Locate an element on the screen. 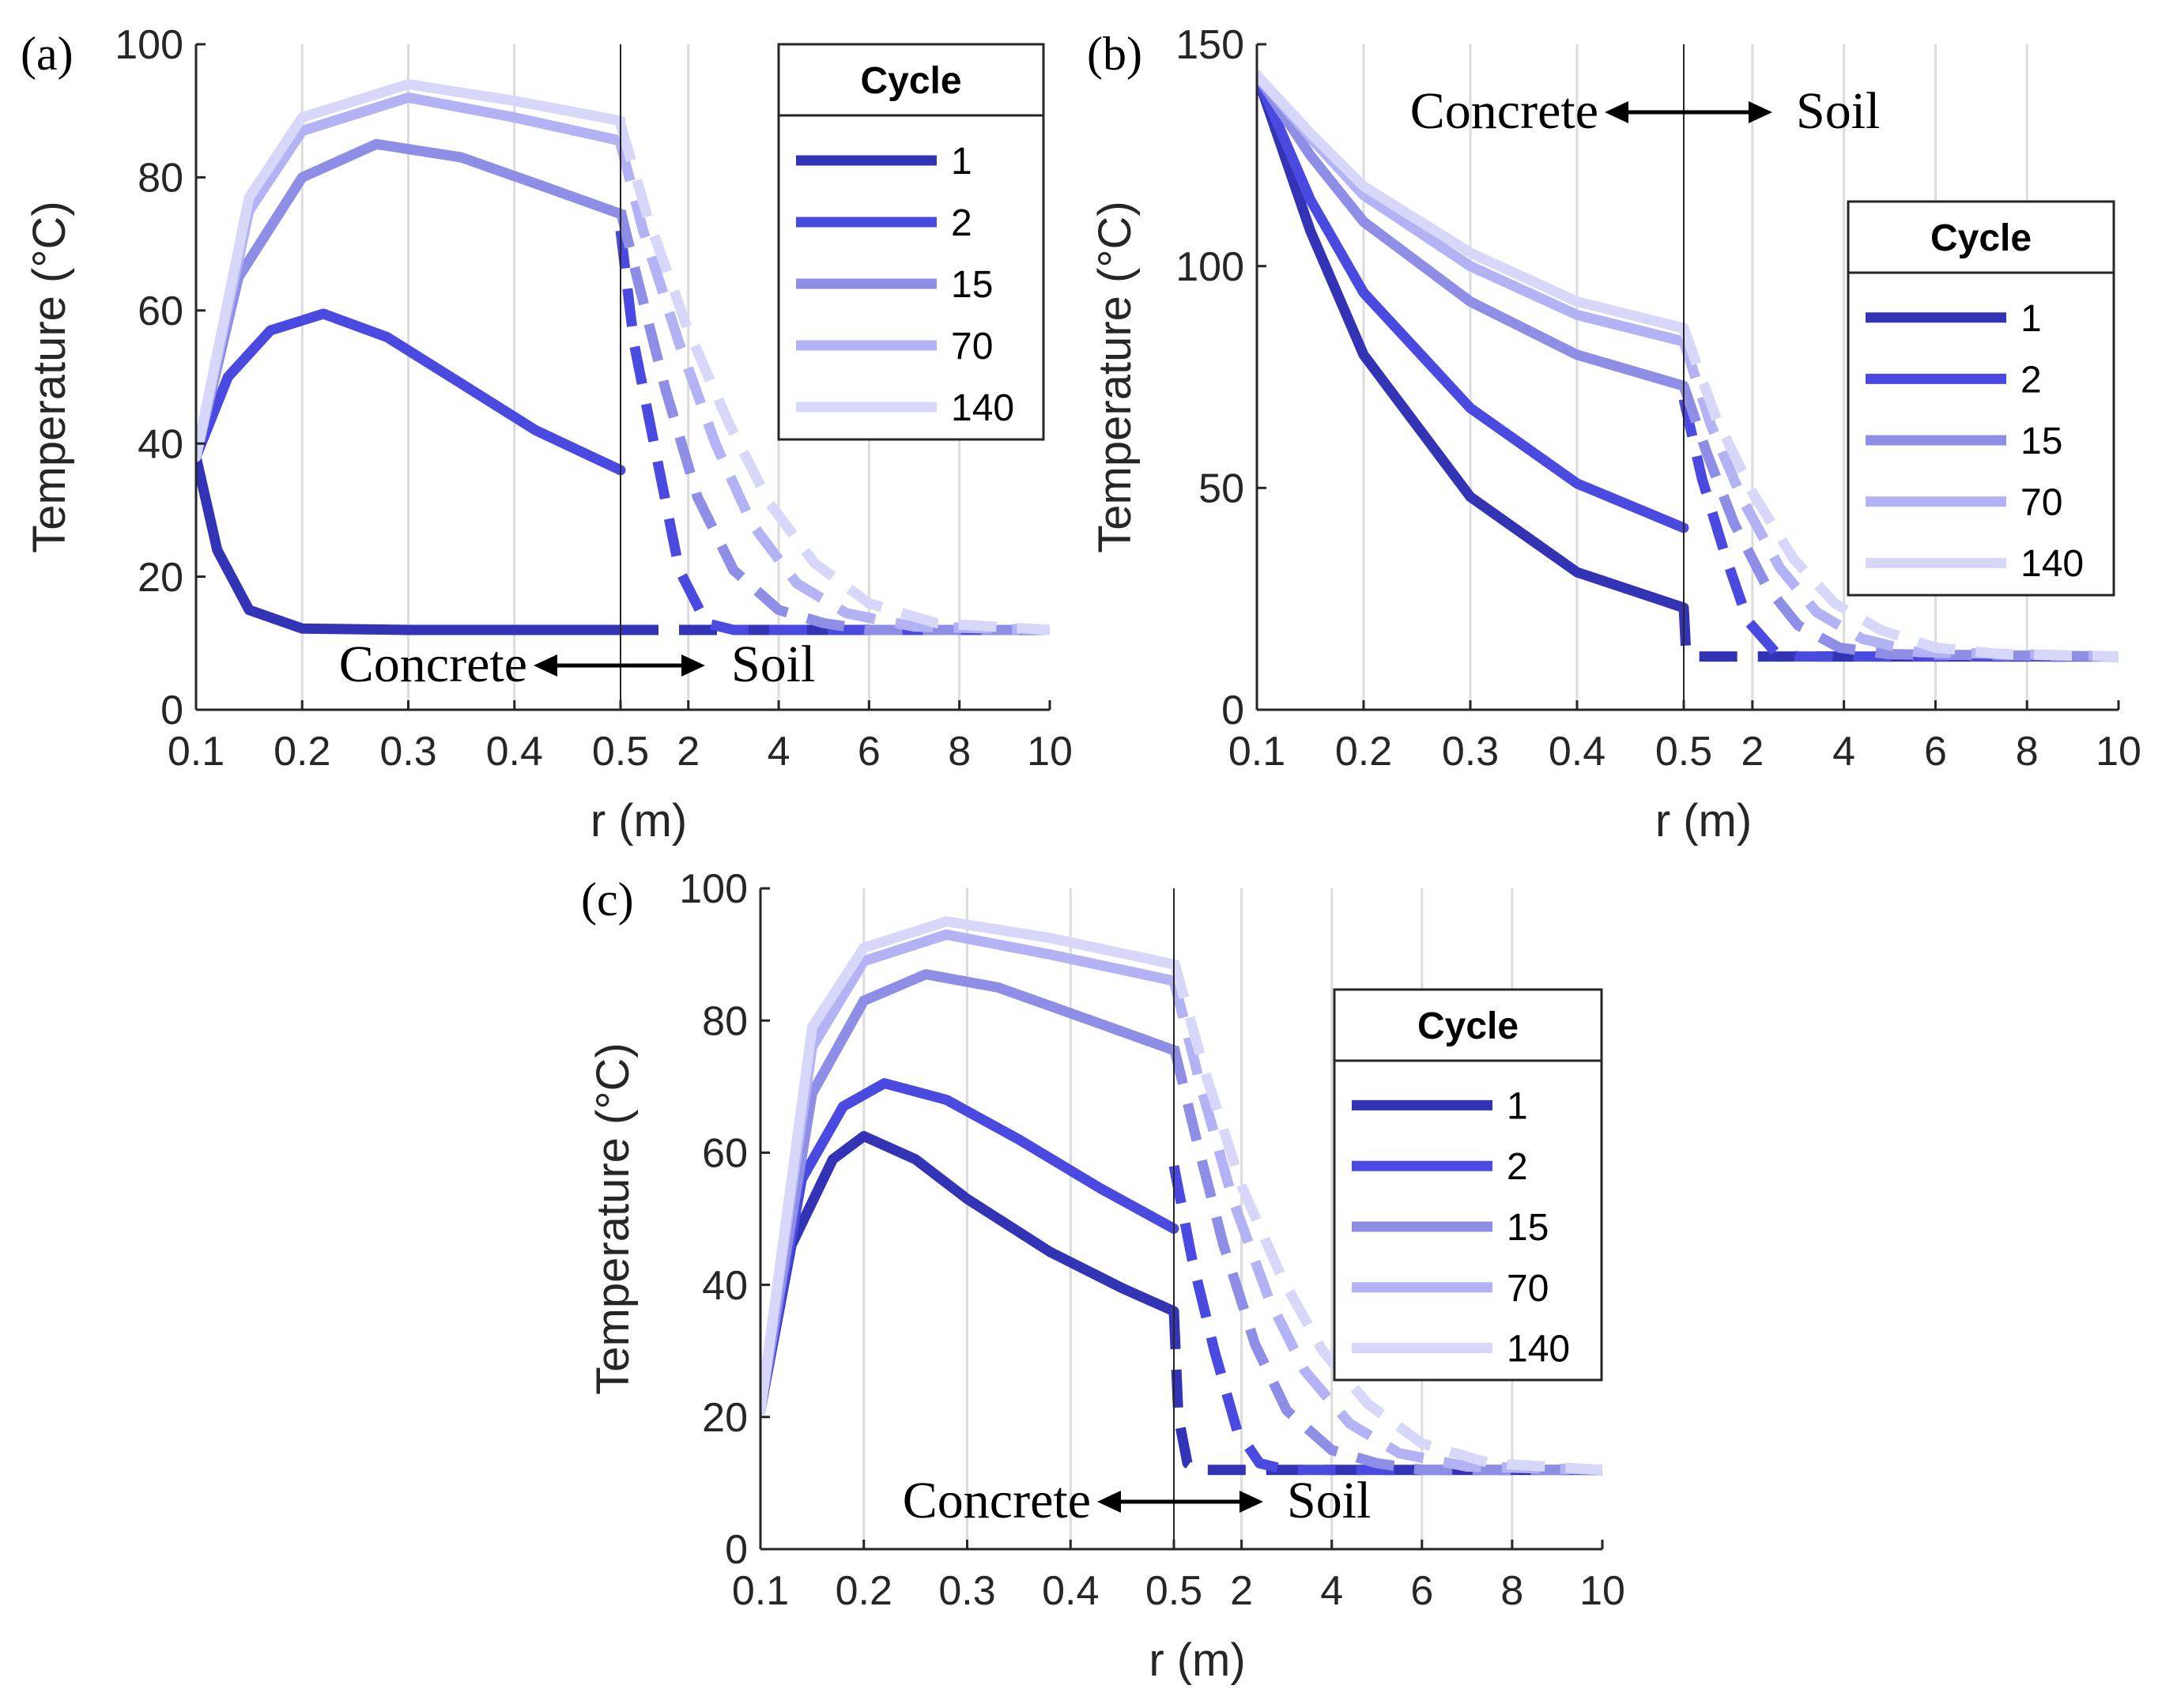  panel-label: (a) is located at coordinates (48, 54).